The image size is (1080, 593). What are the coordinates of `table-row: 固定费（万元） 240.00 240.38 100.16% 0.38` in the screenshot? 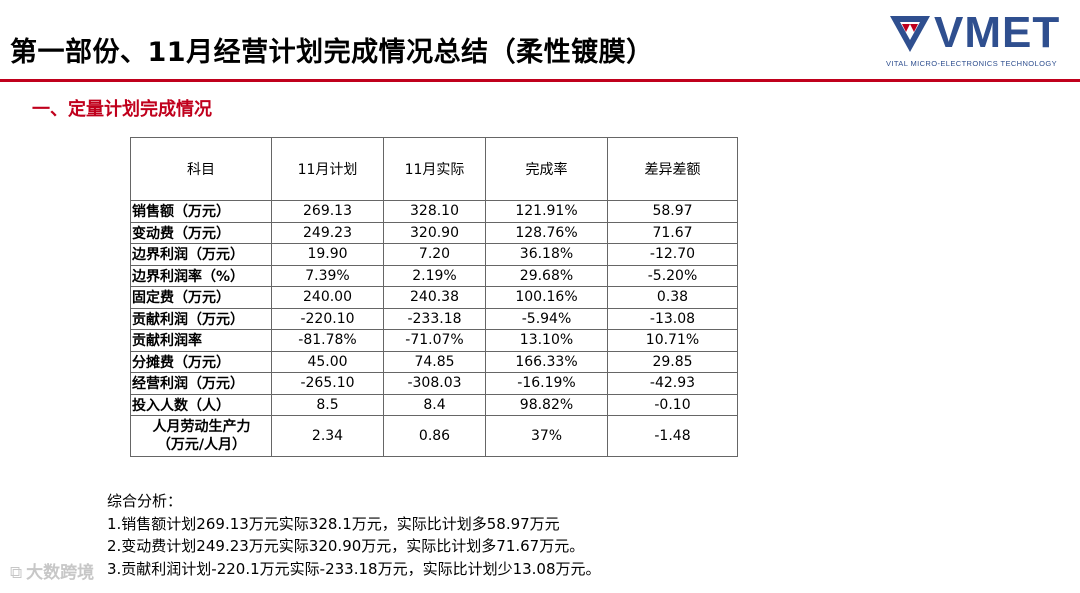 It's located at (434, 297).